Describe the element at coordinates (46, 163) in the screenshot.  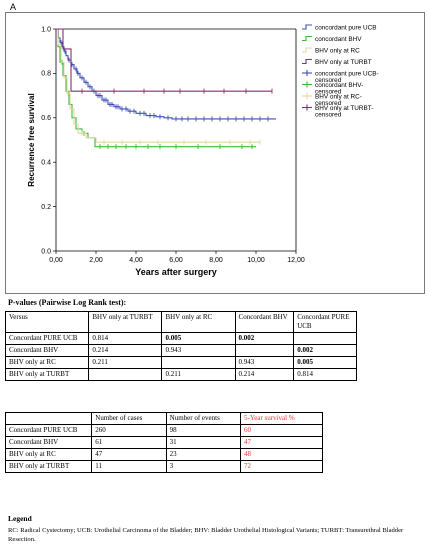
I see `y-tick-label: 0.4` at that location.